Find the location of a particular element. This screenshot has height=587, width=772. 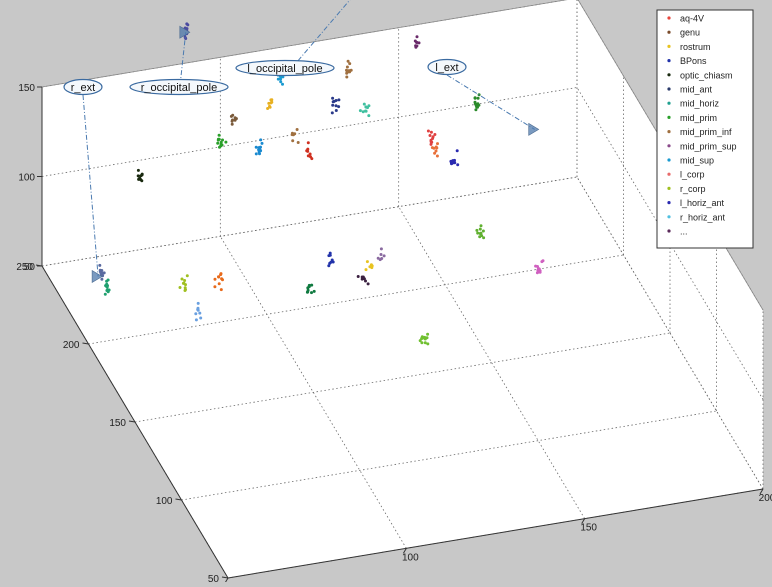

legend-label: genu is located at coordinates (690, 33).